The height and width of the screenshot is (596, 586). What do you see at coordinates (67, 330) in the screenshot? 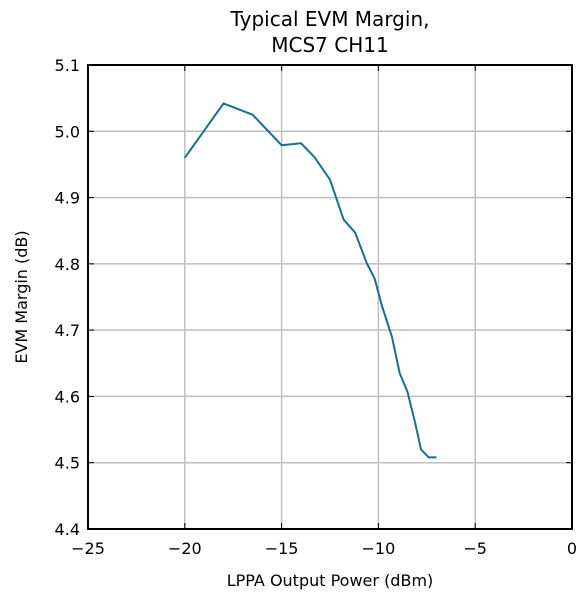
I see `y-tick-label: 4.7` at bounding box center [67, 330].